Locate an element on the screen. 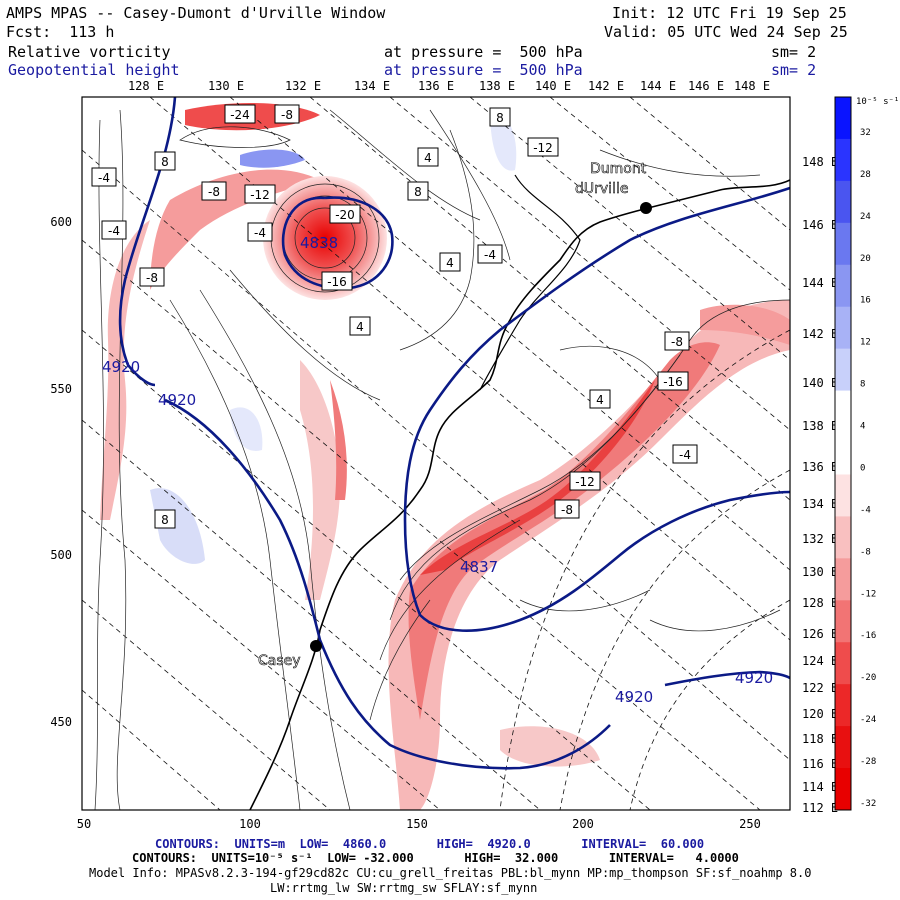  colorbar-label: 12 is located at coordinates (865, 343).